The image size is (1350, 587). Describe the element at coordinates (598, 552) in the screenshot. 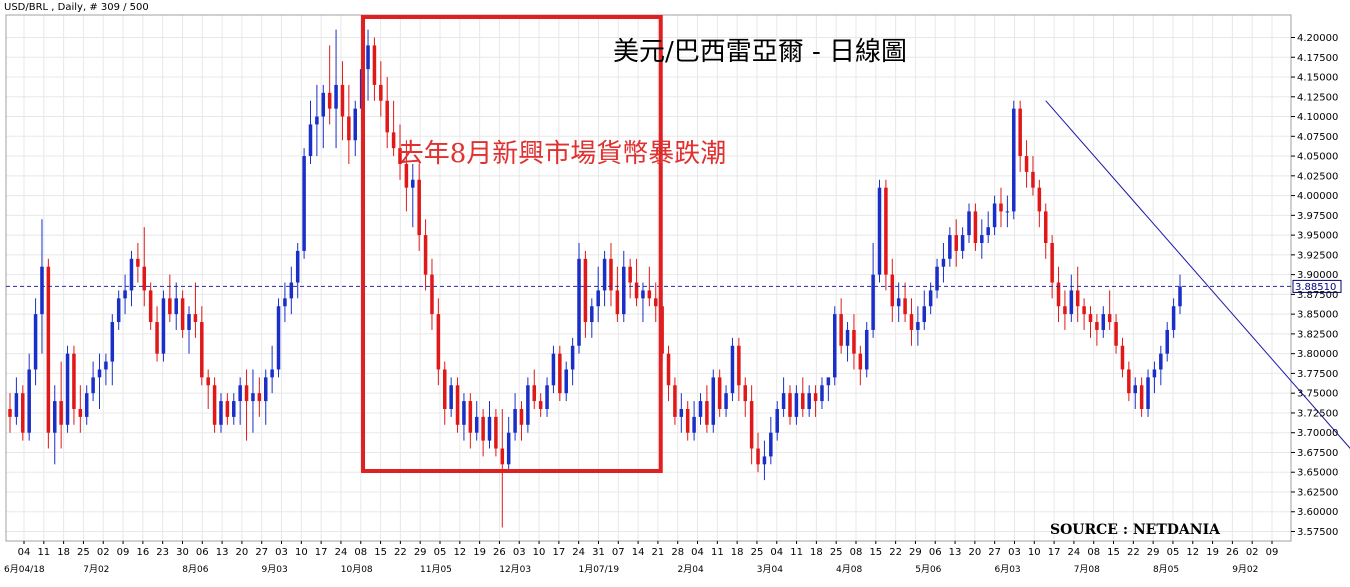

I see `x-tick-label: 31` at that location.